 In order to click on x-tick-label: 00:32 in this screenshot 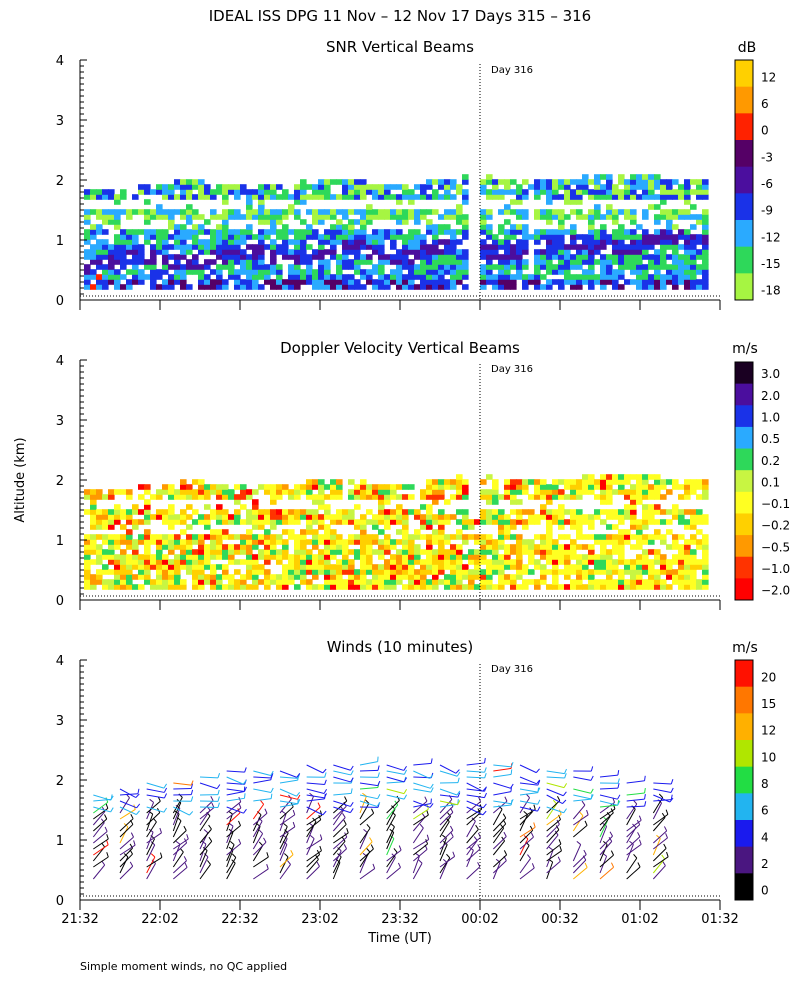, I will do `click(559, 919)`.